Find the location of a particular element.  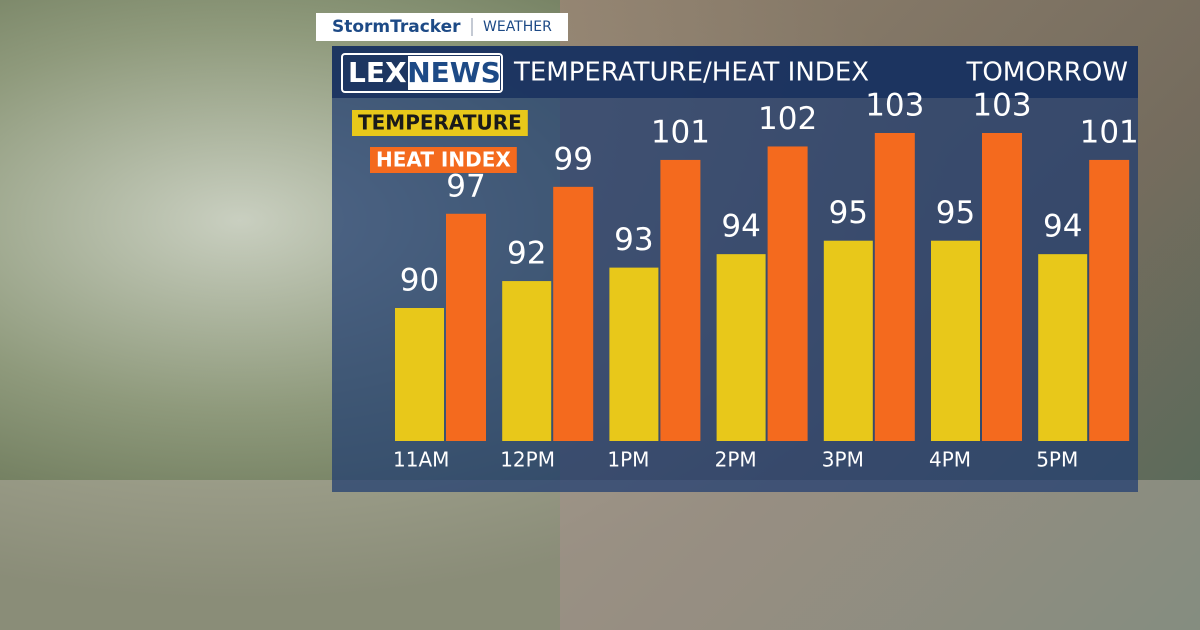

value-label: 102 is located at coordinates (787, 119).